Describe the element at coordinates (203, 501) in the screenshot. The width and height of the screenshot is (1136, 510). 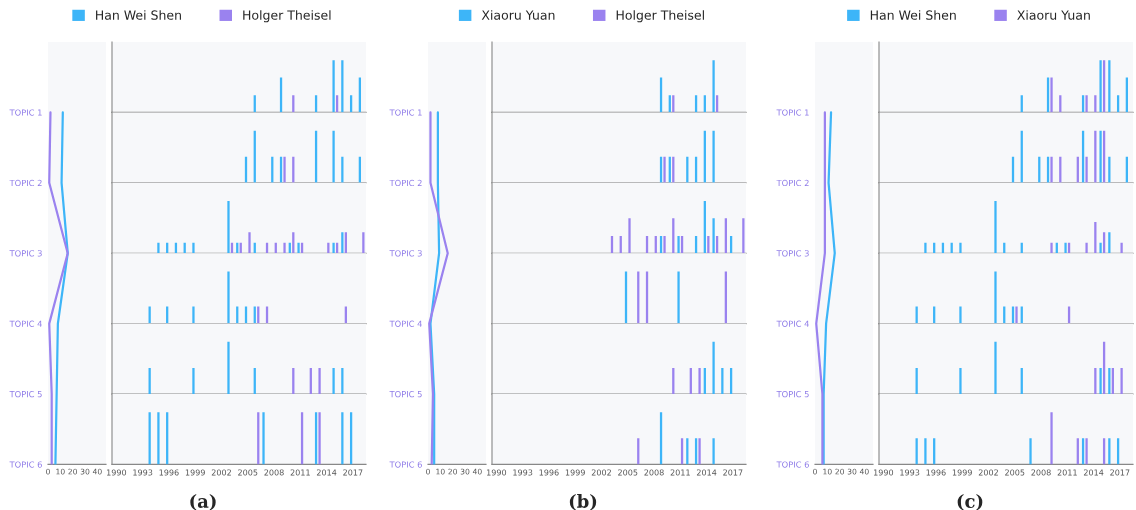
I see `x-axis-title: (a)` at that location.